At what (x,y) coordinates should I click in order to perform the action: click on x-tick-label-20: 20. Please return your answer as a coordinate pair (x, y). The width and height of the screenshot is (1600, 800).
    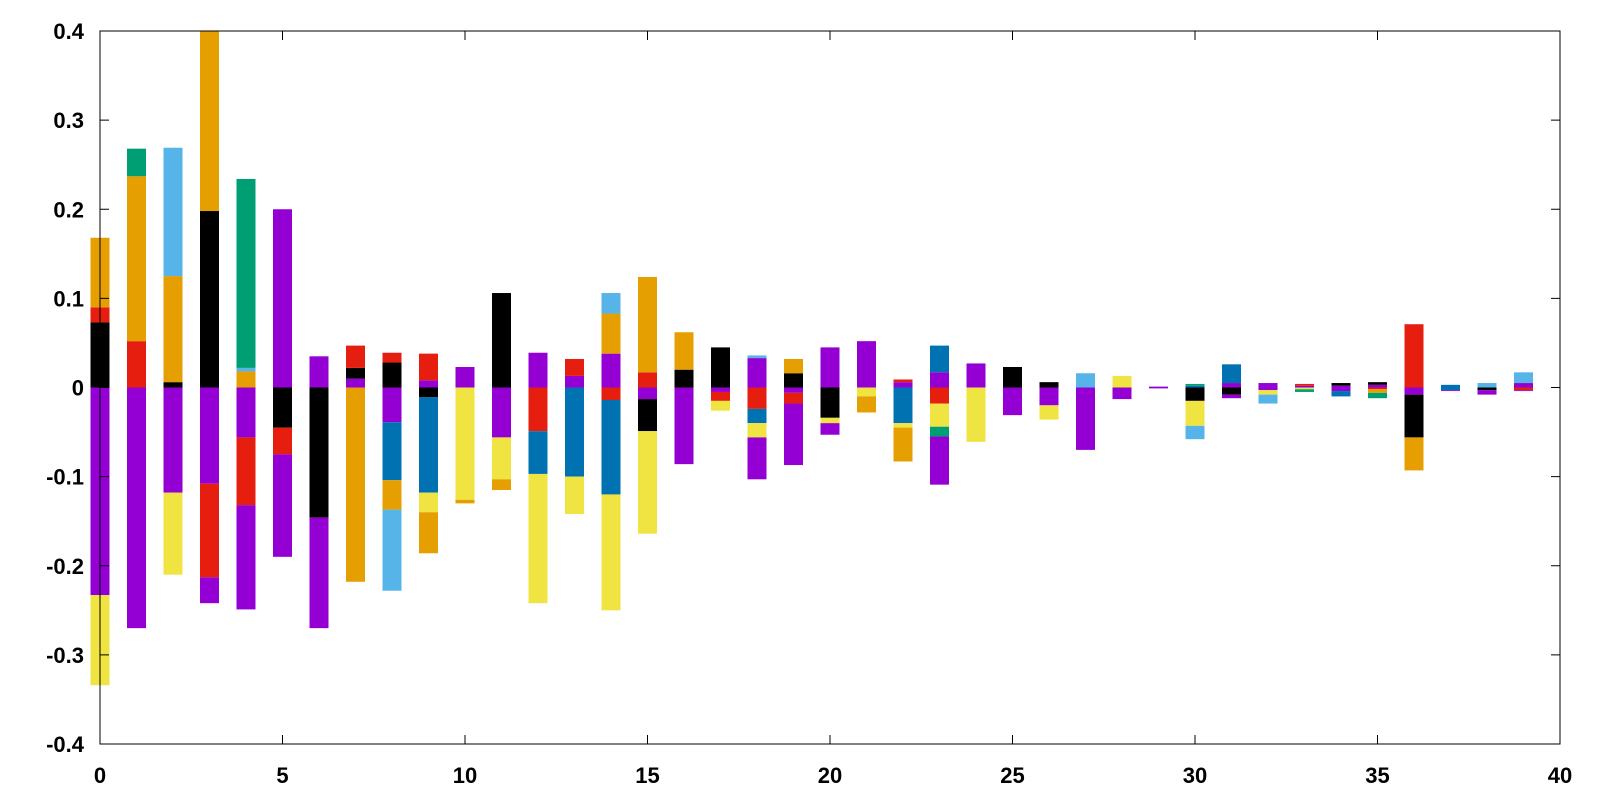
    Looking at the image, I should click on (830, 775).